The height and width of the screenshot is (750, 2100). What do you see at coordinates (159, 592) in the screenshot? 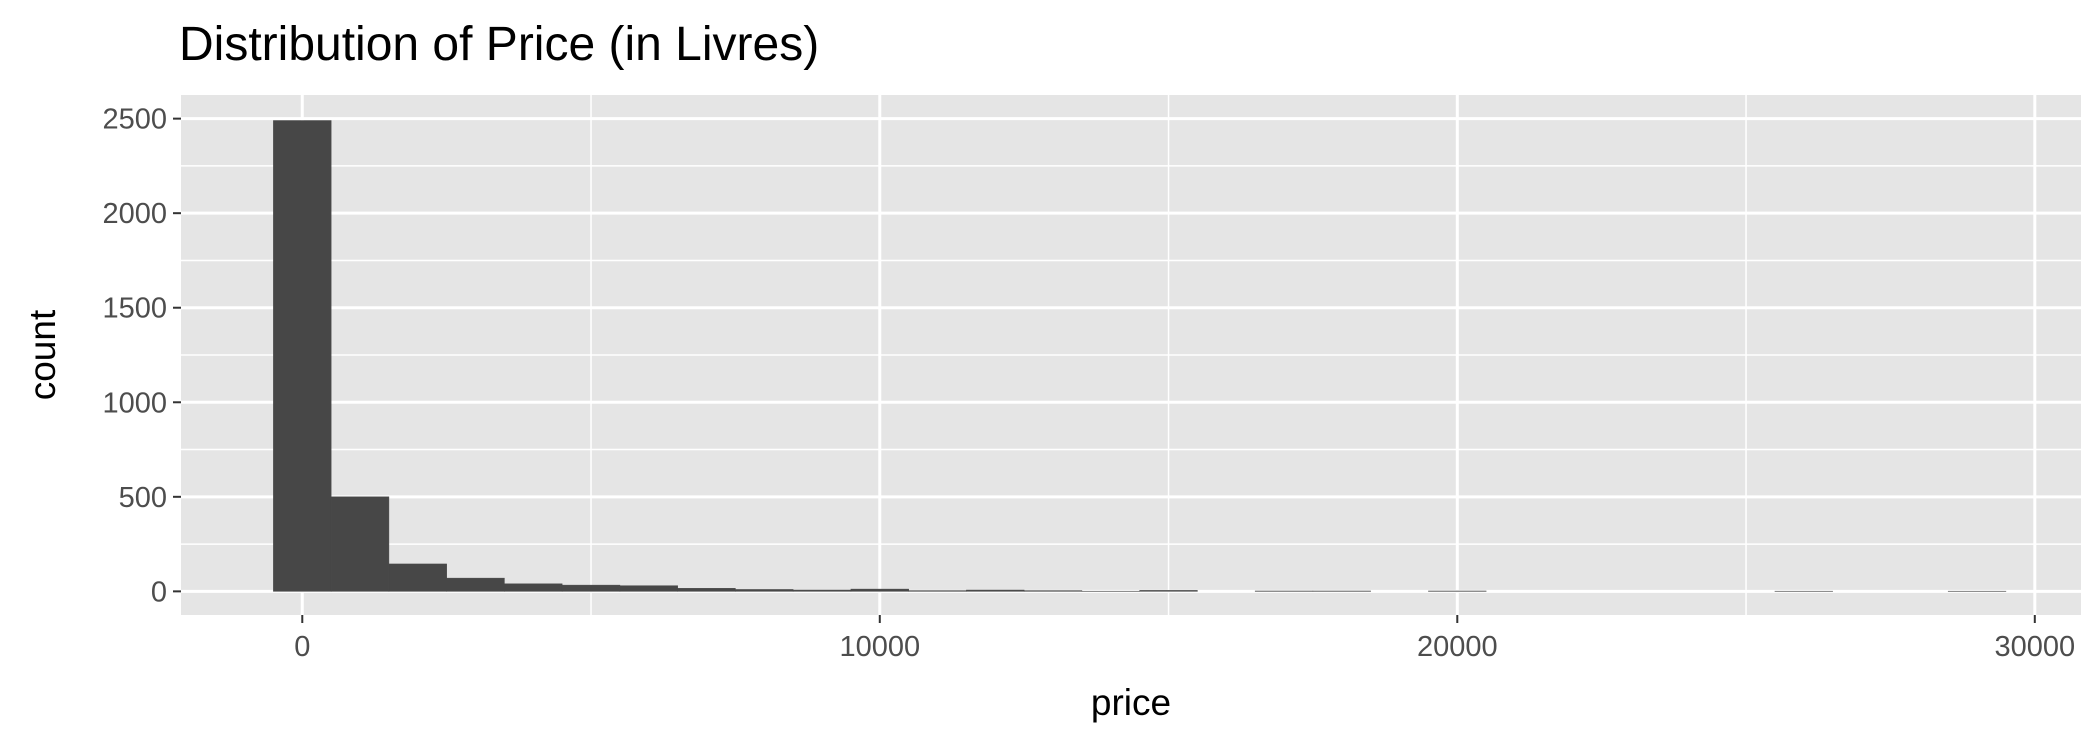
I see `y-tick-label: 0` at bounding box center [159, 592].